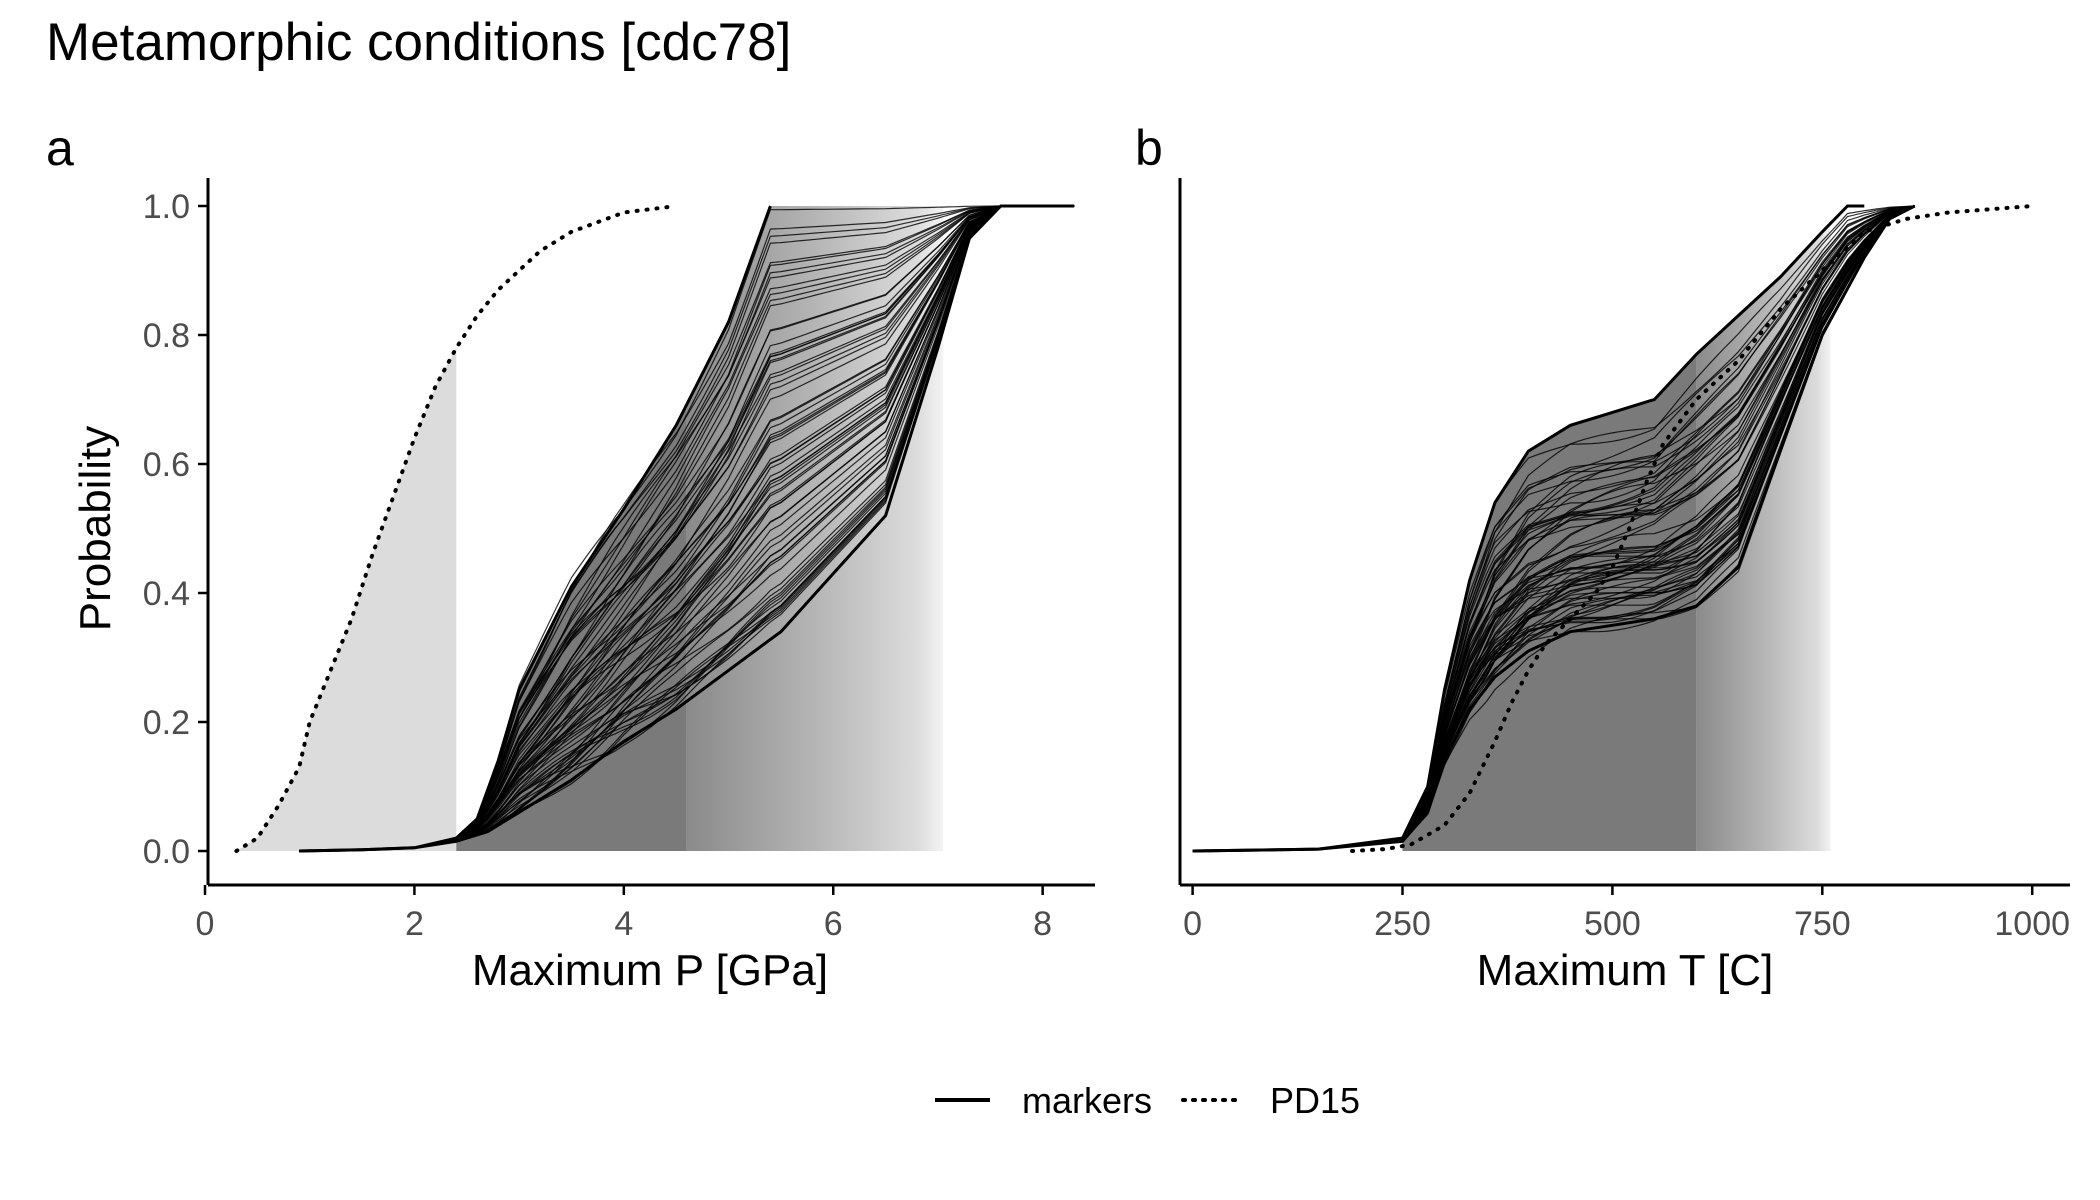 The width and height of the screenshot is (2100, 1200). I want to click on legend: markers PD15, so click(1147, 1100).